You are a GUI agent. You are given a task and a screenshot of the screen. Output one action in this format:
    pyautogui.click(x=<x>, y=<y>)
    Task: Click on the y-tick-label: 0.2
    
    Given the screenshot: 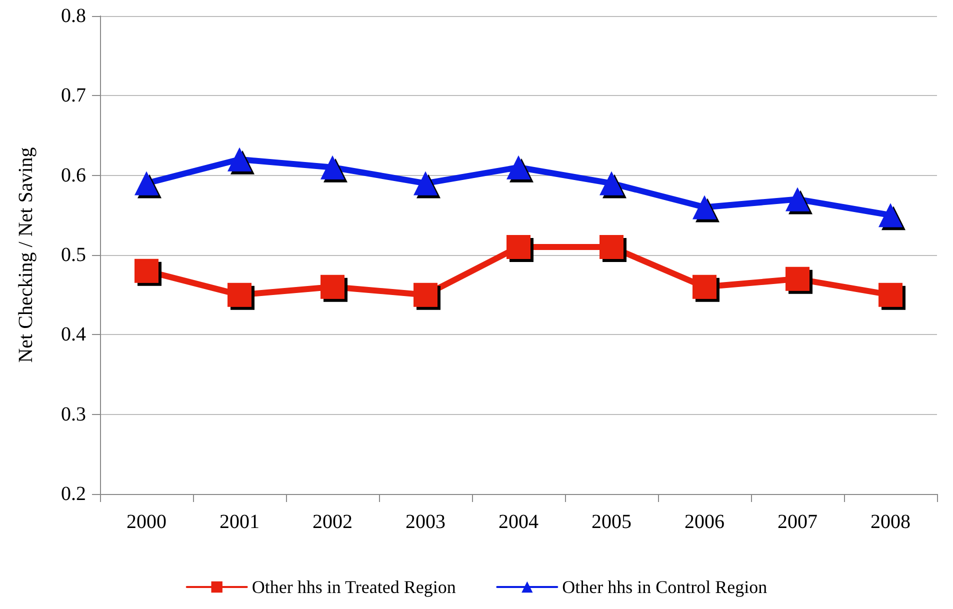 What is the action you would take?
    pyautogui.click(x=73, y=494)
    